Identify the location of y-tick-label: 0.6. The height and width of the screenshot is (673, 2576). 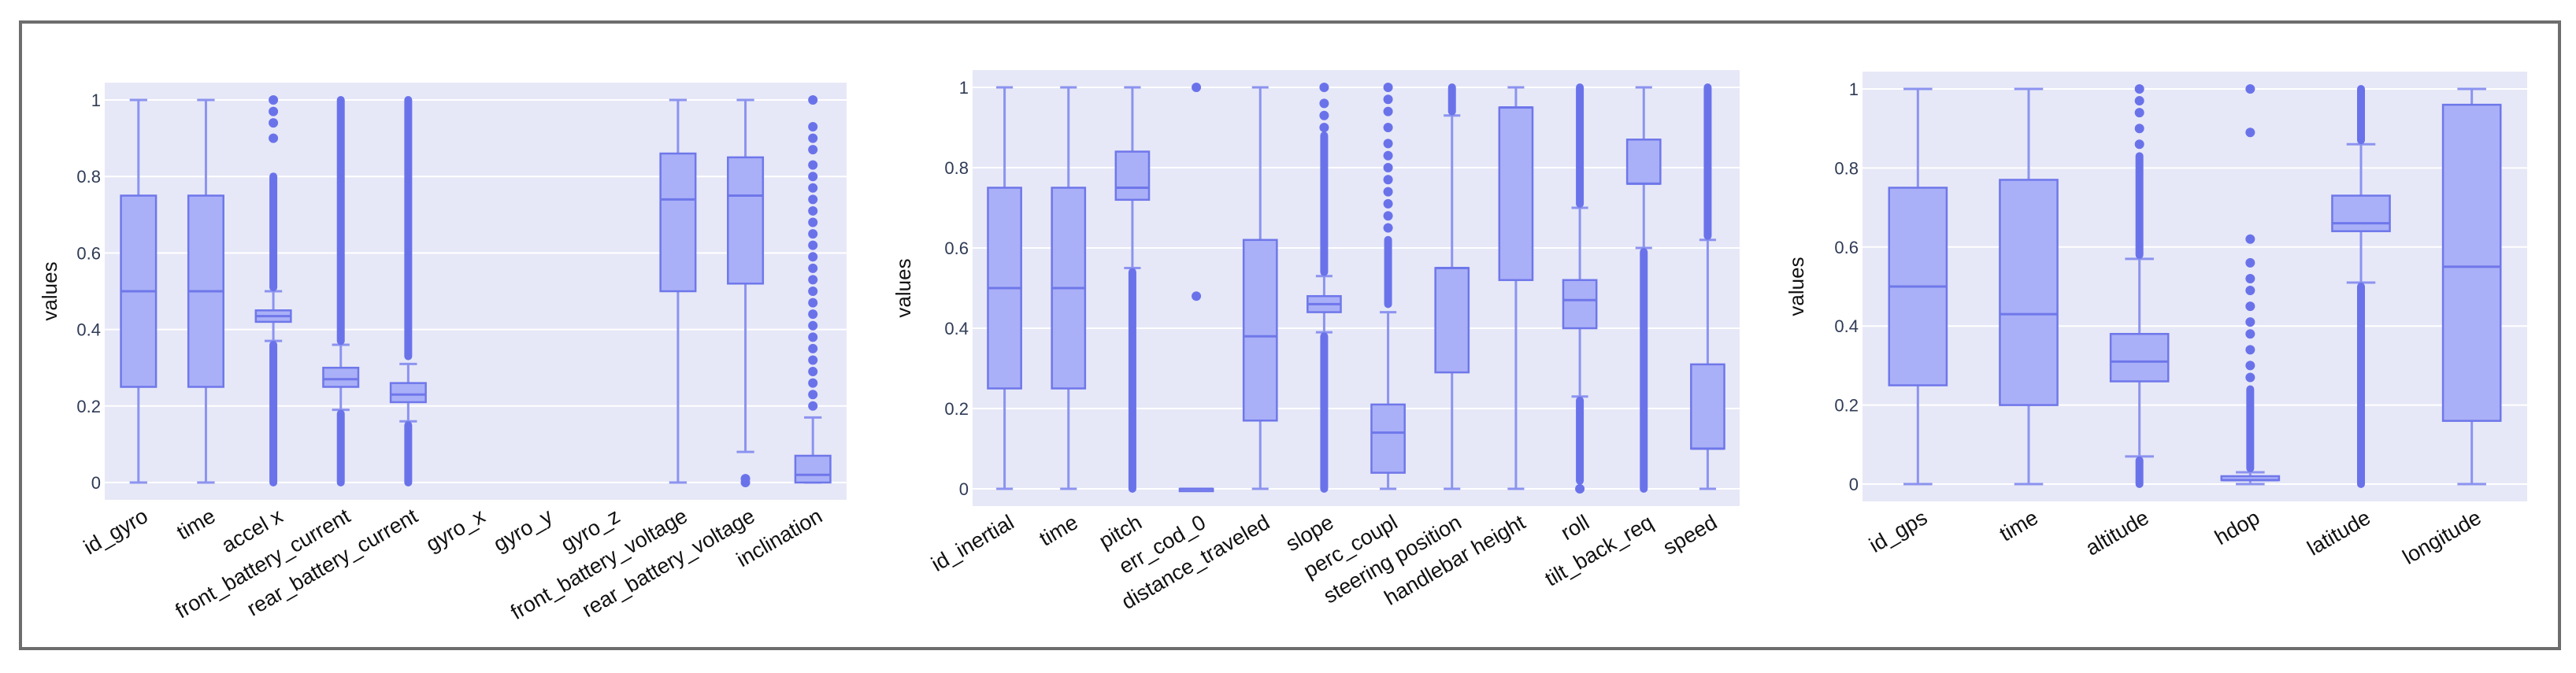
(88, 253).